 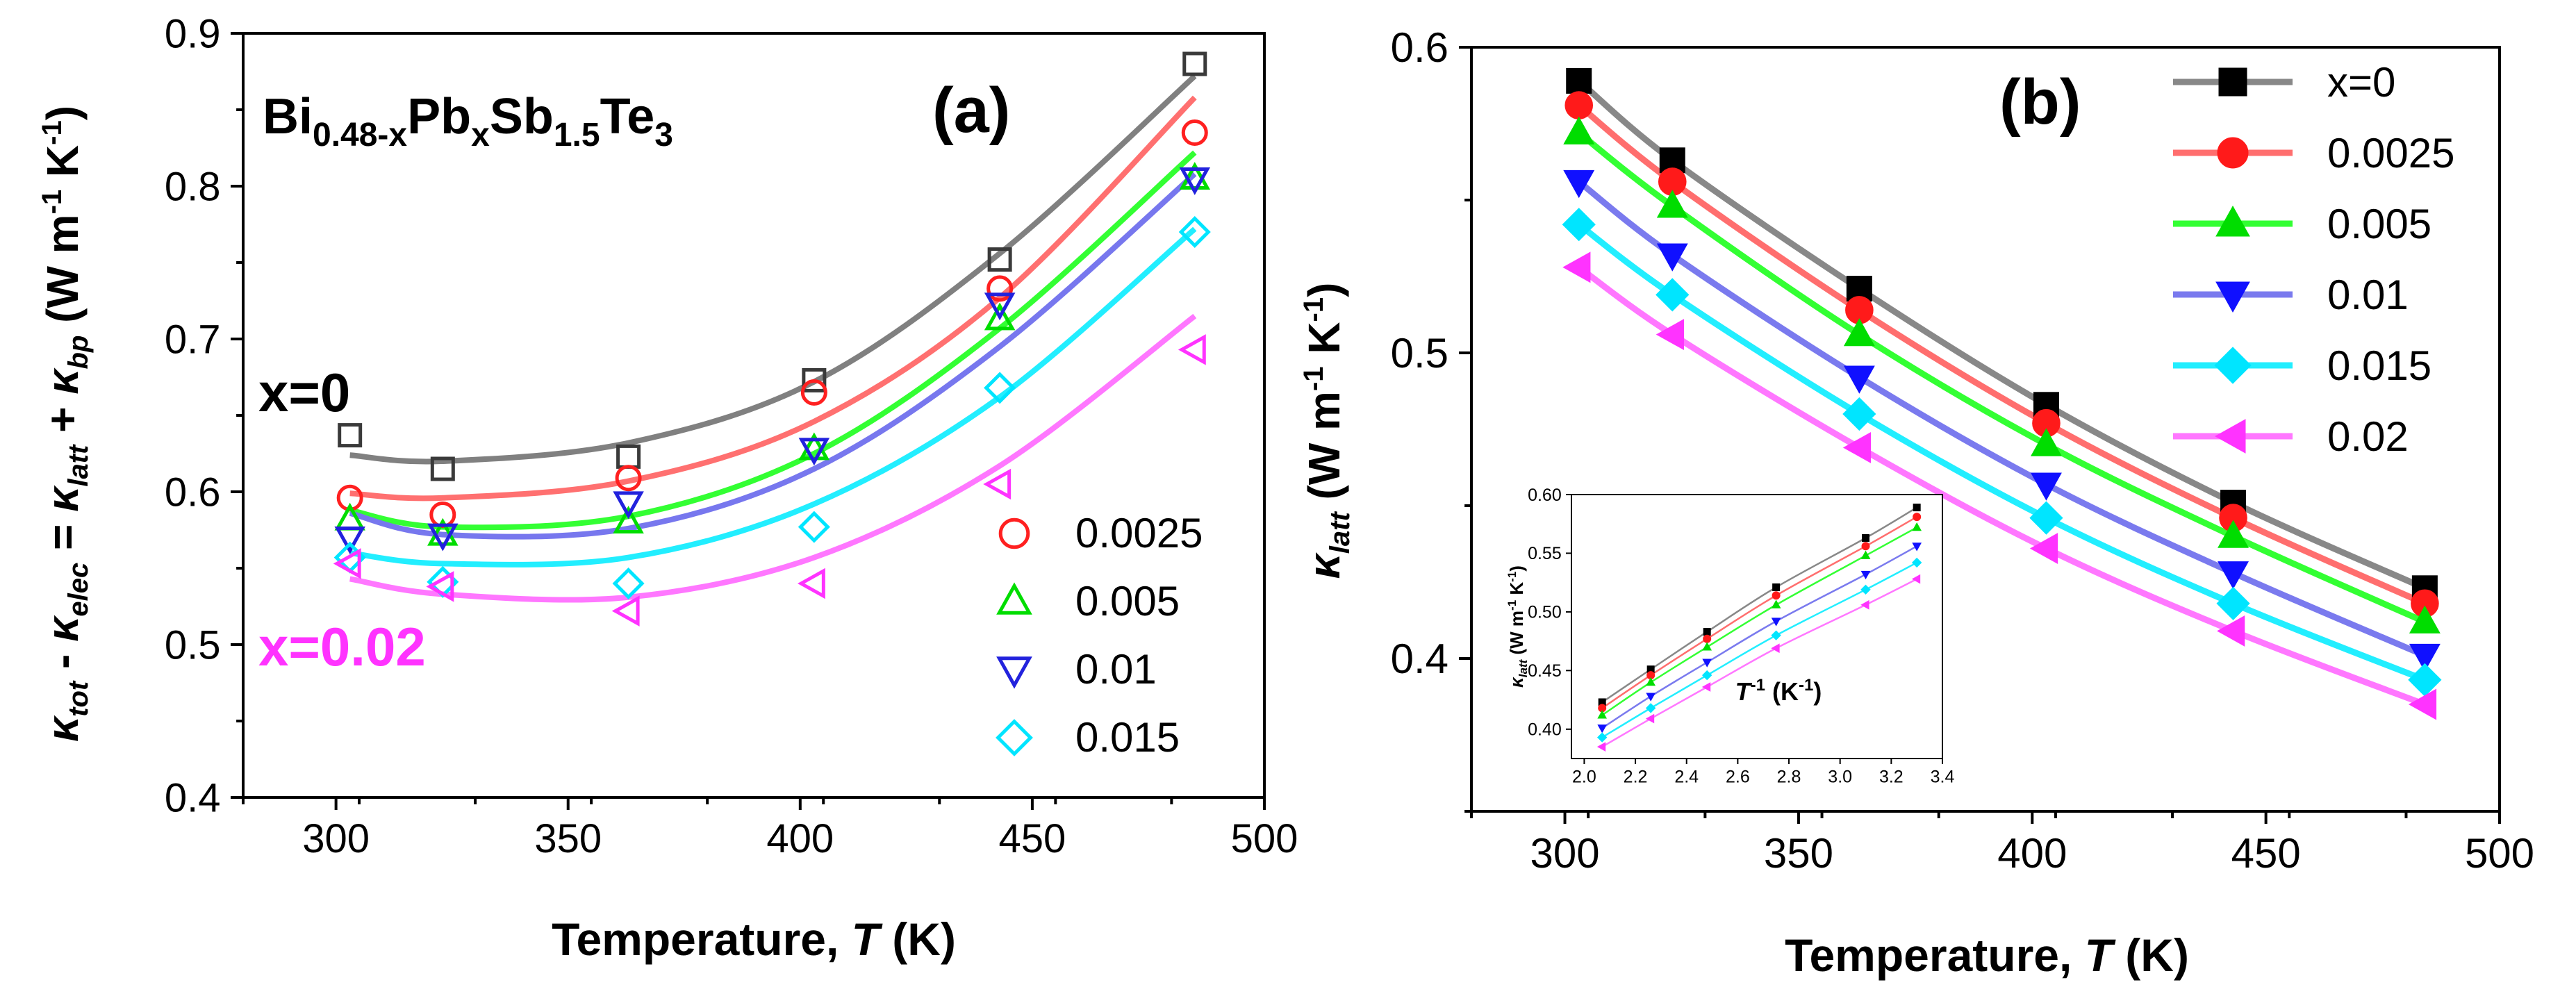 What do you see at coordinates (1420, 47) in the screenshot?
I see `panel-b-y-tick-label: 0.6` at bounding box center [1420, 47].